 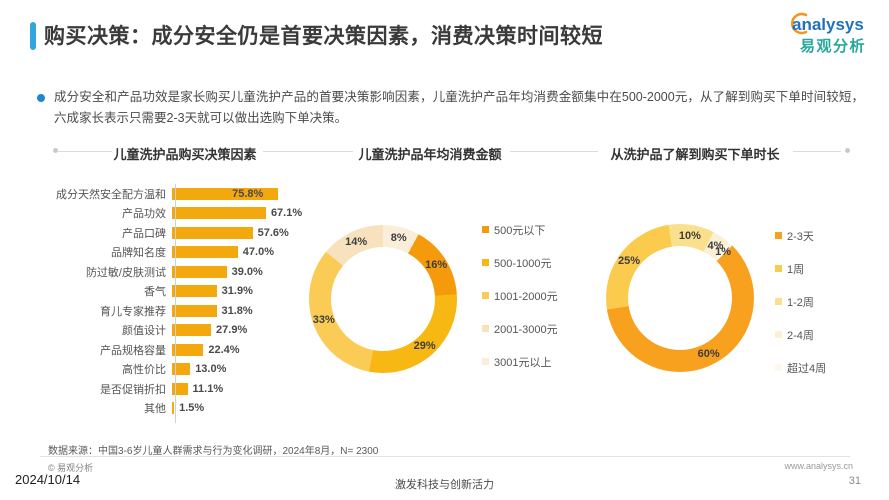 What do you see at coordinates (430, 154) in the screenshot?
I see `section-title-annual-spend: 儿童洗护品年均消费金额` at bounding box center [430, 154].